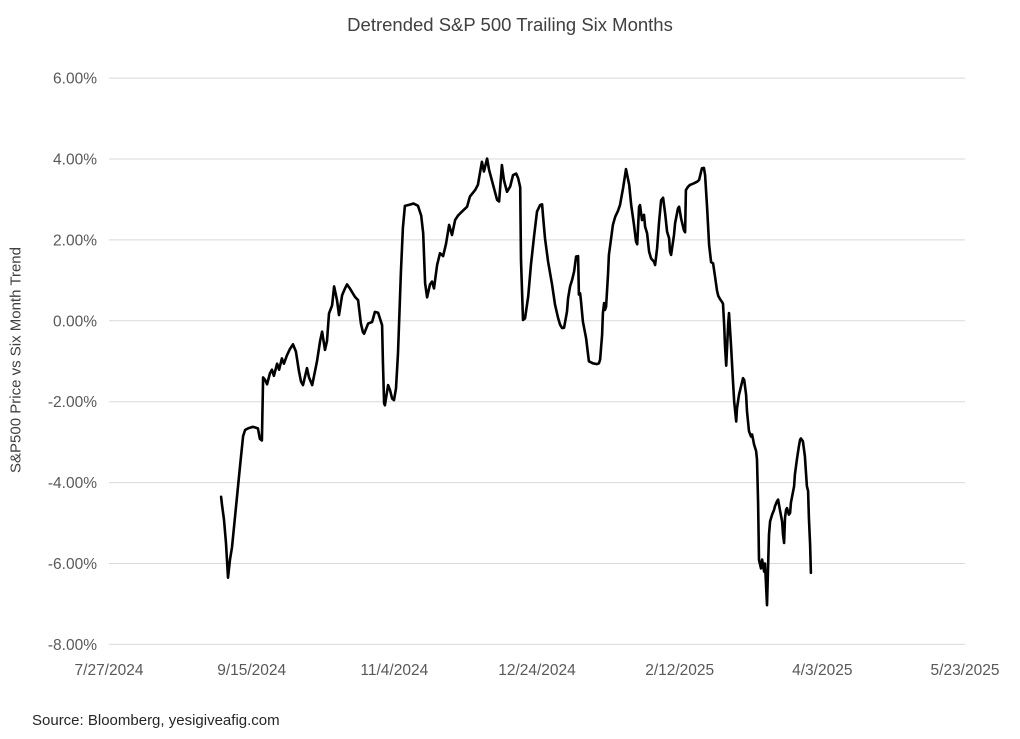 The image size is (1020, 739). I want to click on y-tick-label: -6.00%, so click(72, 564).